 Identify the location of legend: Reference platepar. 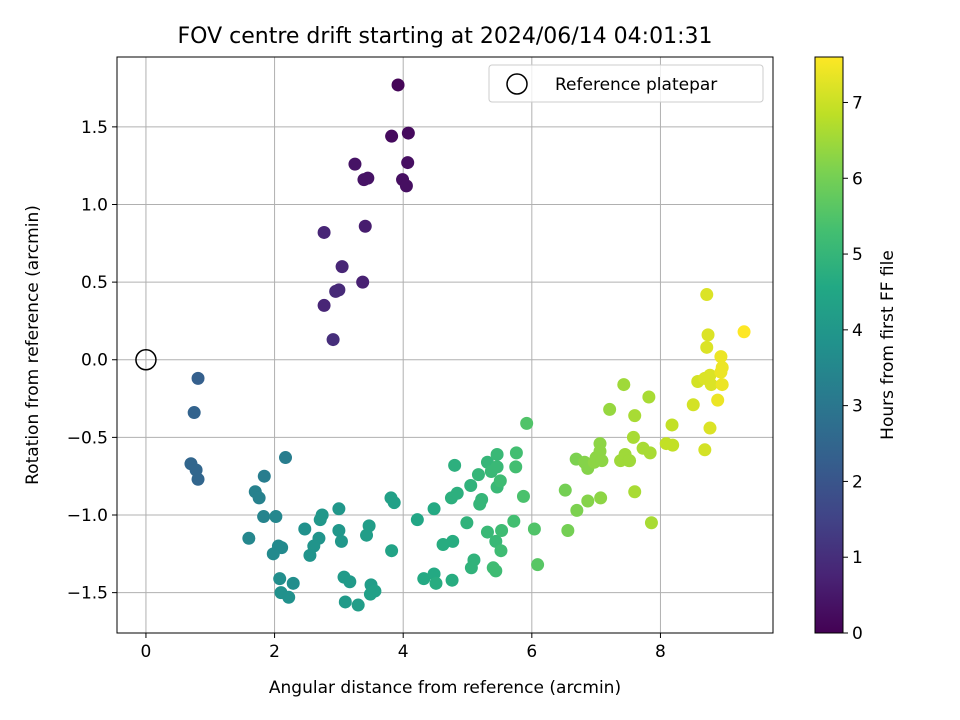
(626, 83).